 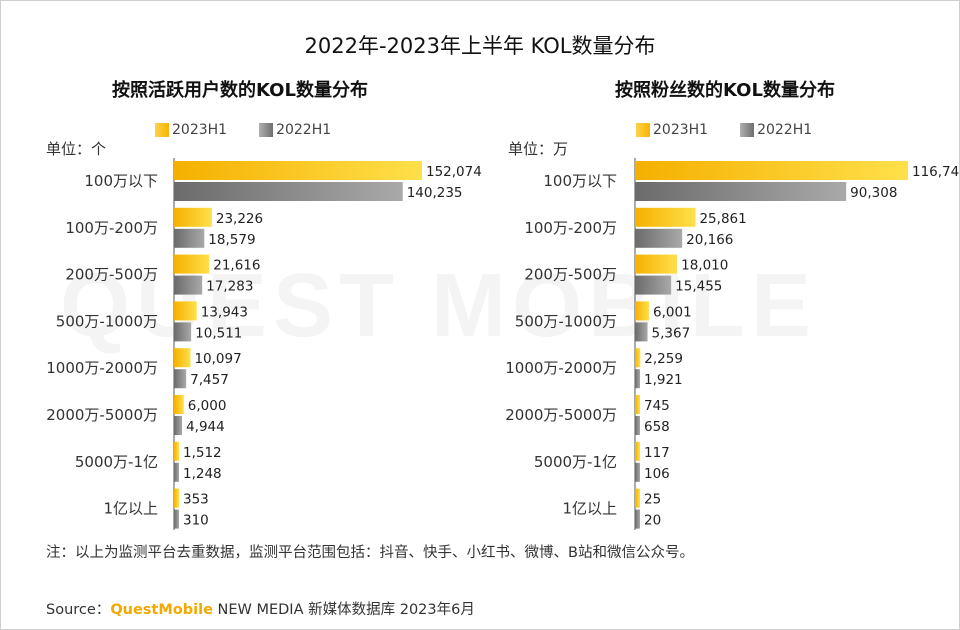 I want to click on source-brand: QuestMobile, so click(x=161, y=610).